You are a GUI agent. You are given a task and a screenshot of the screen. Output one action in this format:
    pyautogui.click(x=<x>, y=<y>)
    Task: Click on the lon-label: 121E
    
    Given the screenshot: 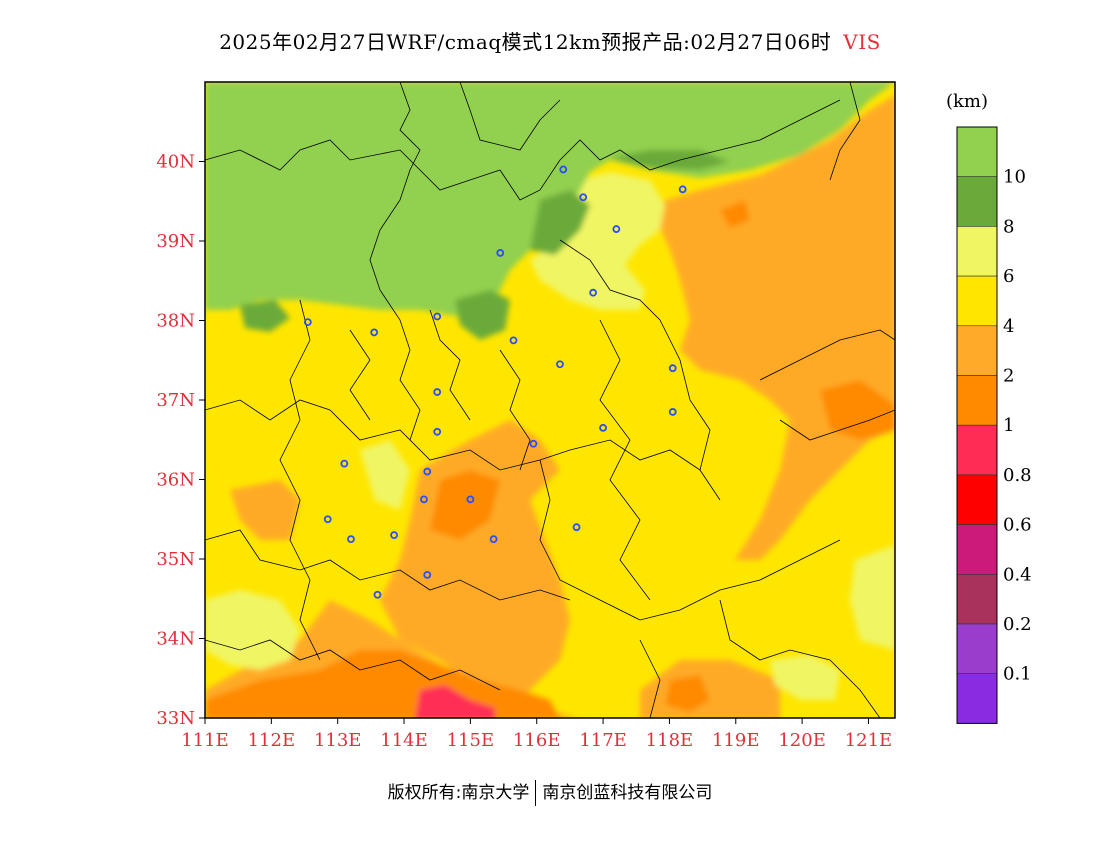 What is the action you would take?
    pyautogui.click(x=869, y=740)
    